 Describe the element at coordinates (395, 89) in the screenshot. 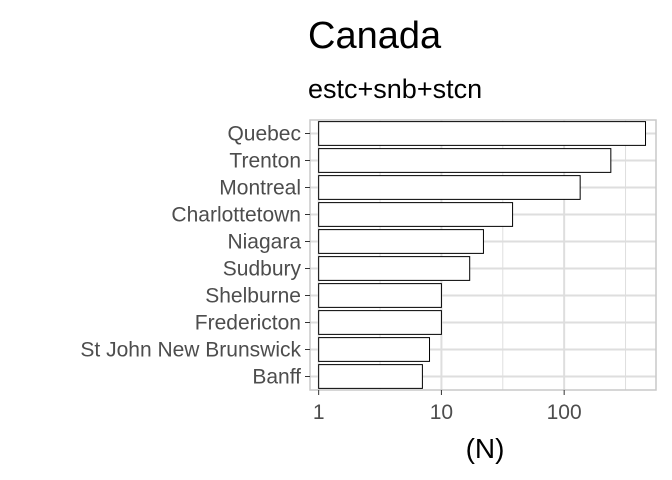

I see `chart-subtitle: estc+snb+stcn` at that location.